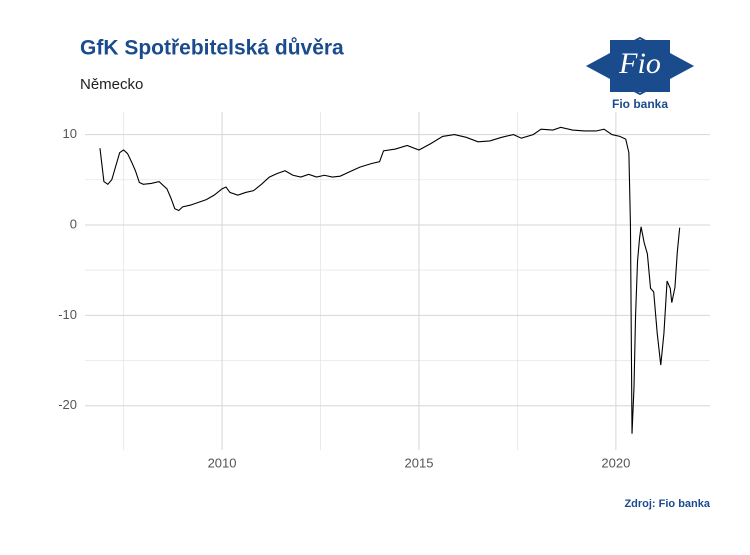  Describe the element at coordinates (73, 223) in the screenshot. I see `y-tick-label: 0` at that location.